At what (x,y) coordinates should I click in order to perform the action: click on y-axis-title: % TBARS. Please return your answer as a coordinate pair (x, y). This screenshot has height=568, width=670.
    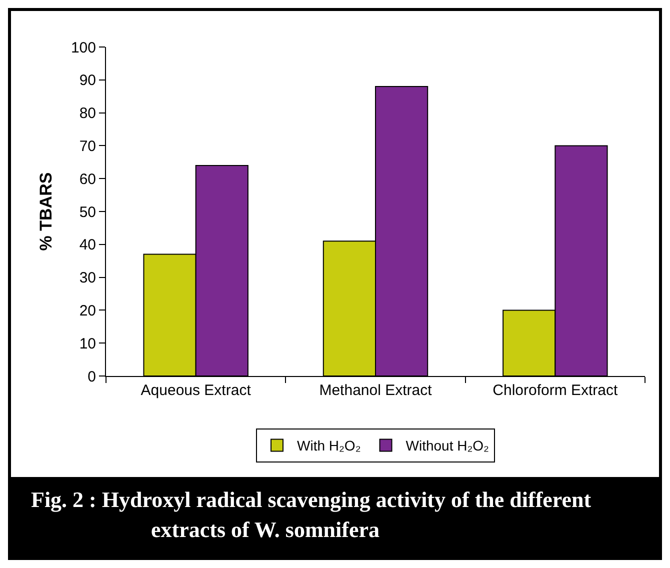
    Looking at the image, I should click on (46, 211).